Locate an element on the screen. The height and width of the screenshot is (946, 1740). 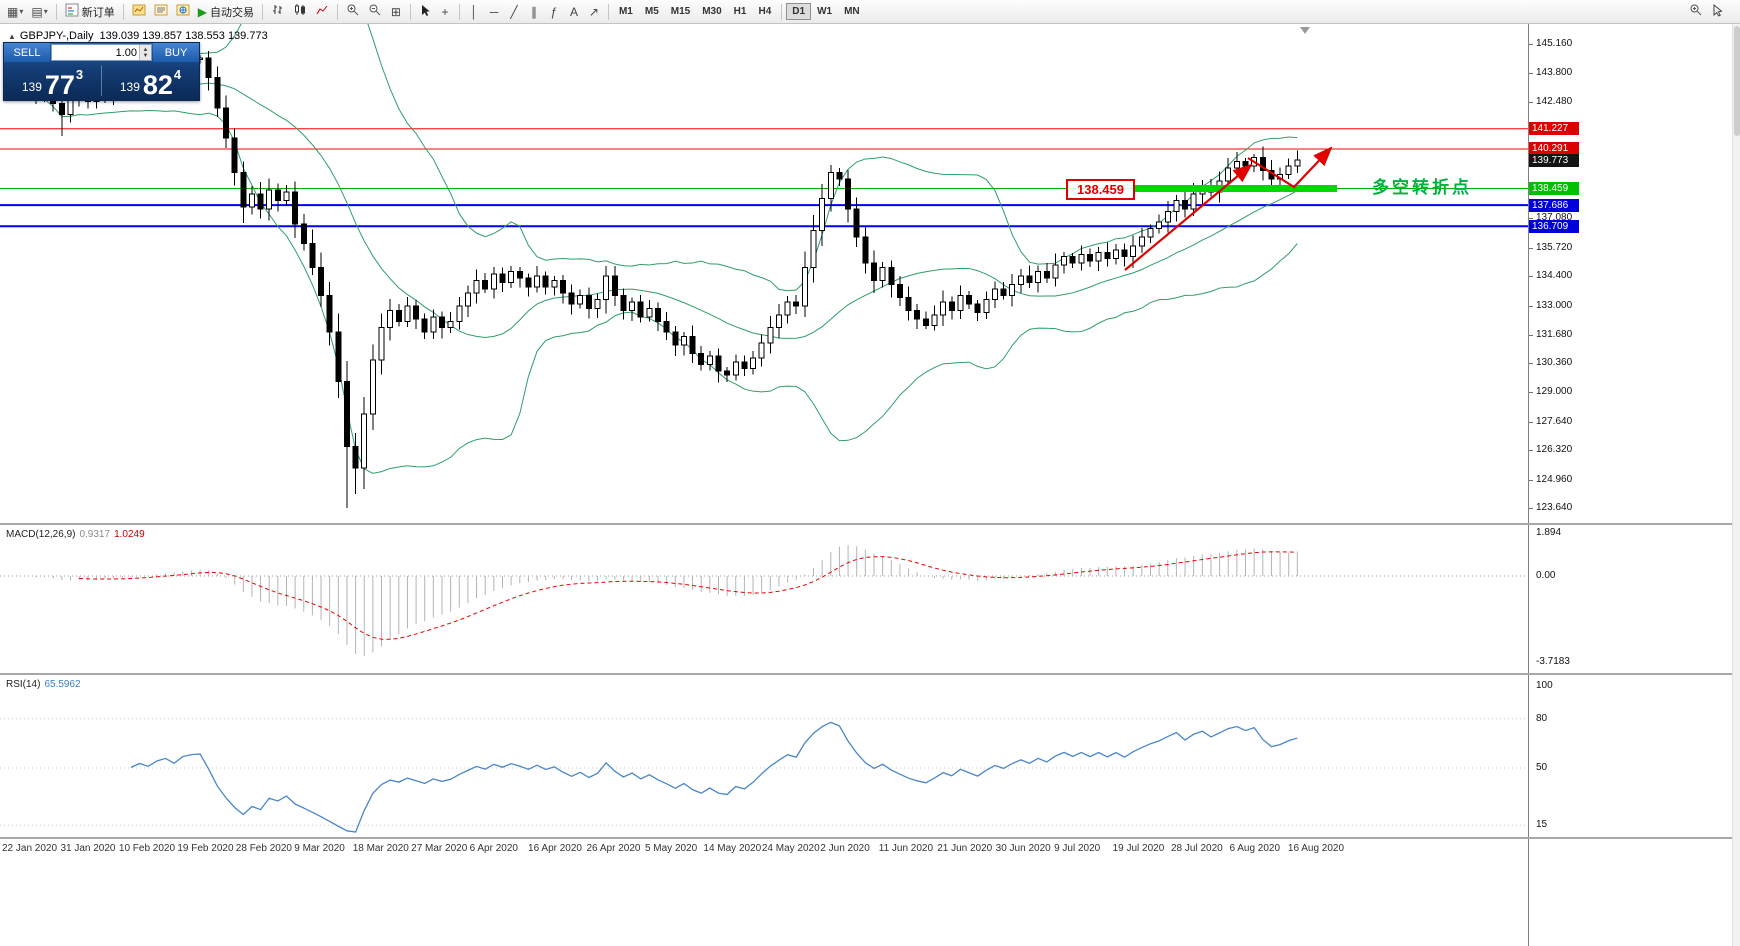
channel-icon: ∥ is located at coordinates (533, 11).